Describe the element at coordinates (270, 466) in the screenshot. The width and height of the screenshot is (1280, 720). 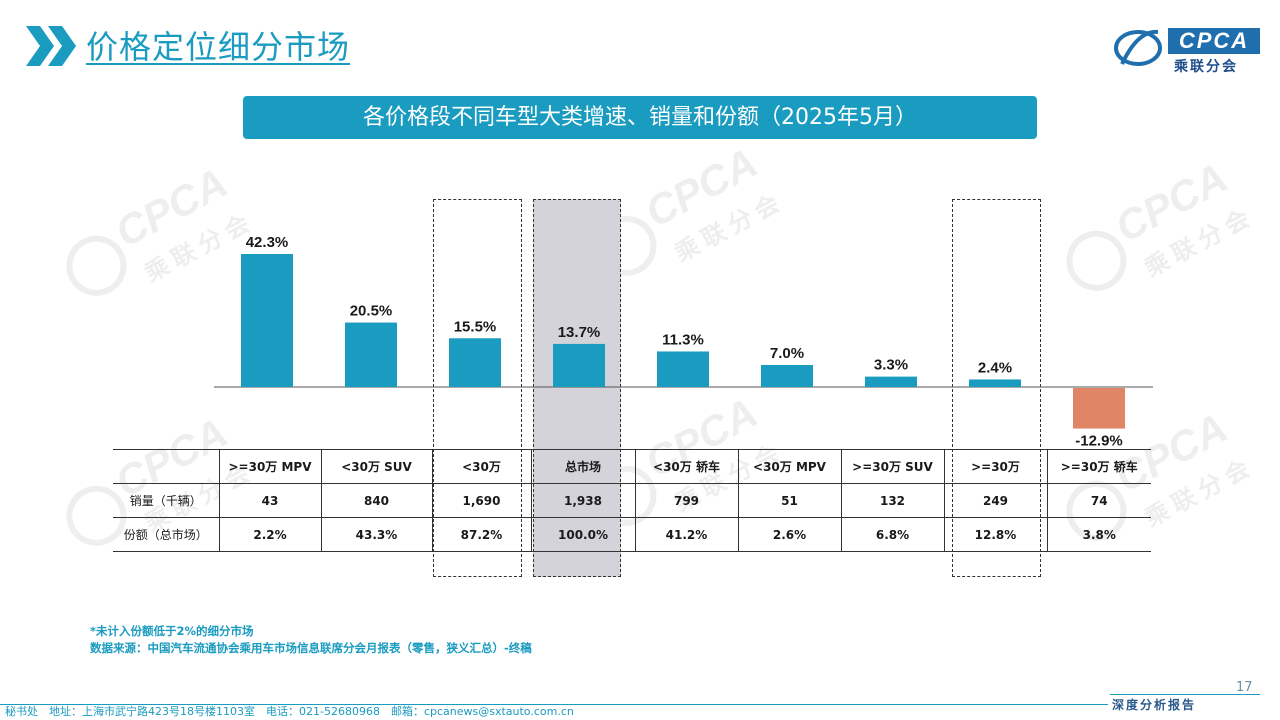
I see `table-header-cell: >=30万 MPV` at that location.